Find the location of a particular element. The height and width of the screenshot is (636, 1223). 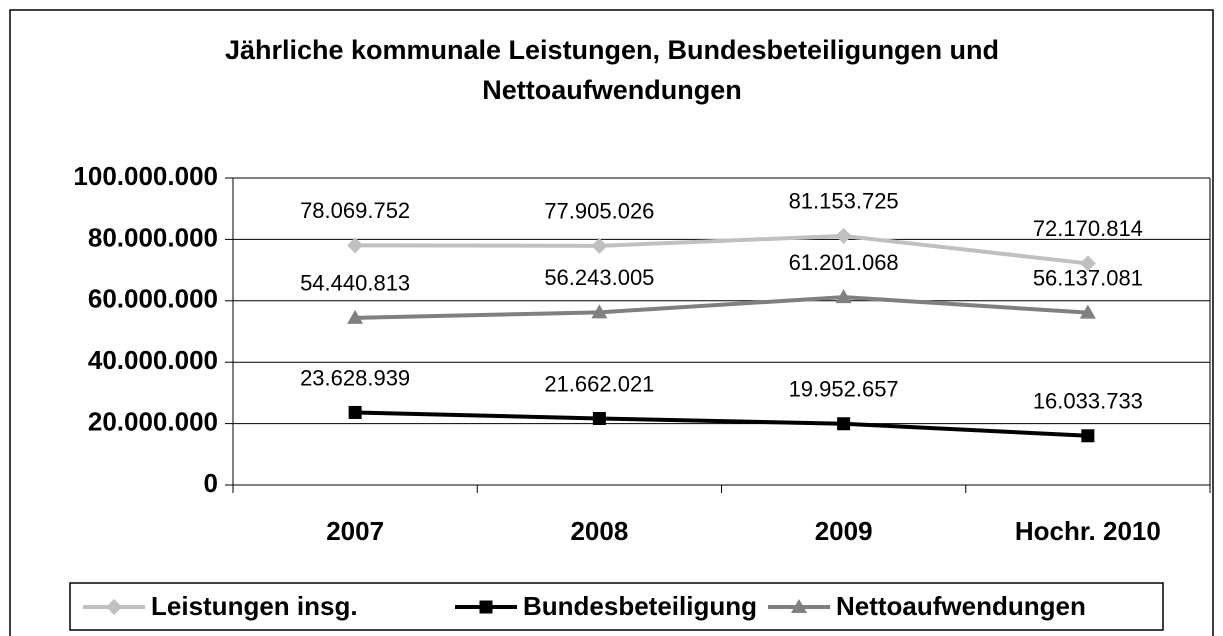

x-tick-label: 2009 is located at coordinates (844, 531).